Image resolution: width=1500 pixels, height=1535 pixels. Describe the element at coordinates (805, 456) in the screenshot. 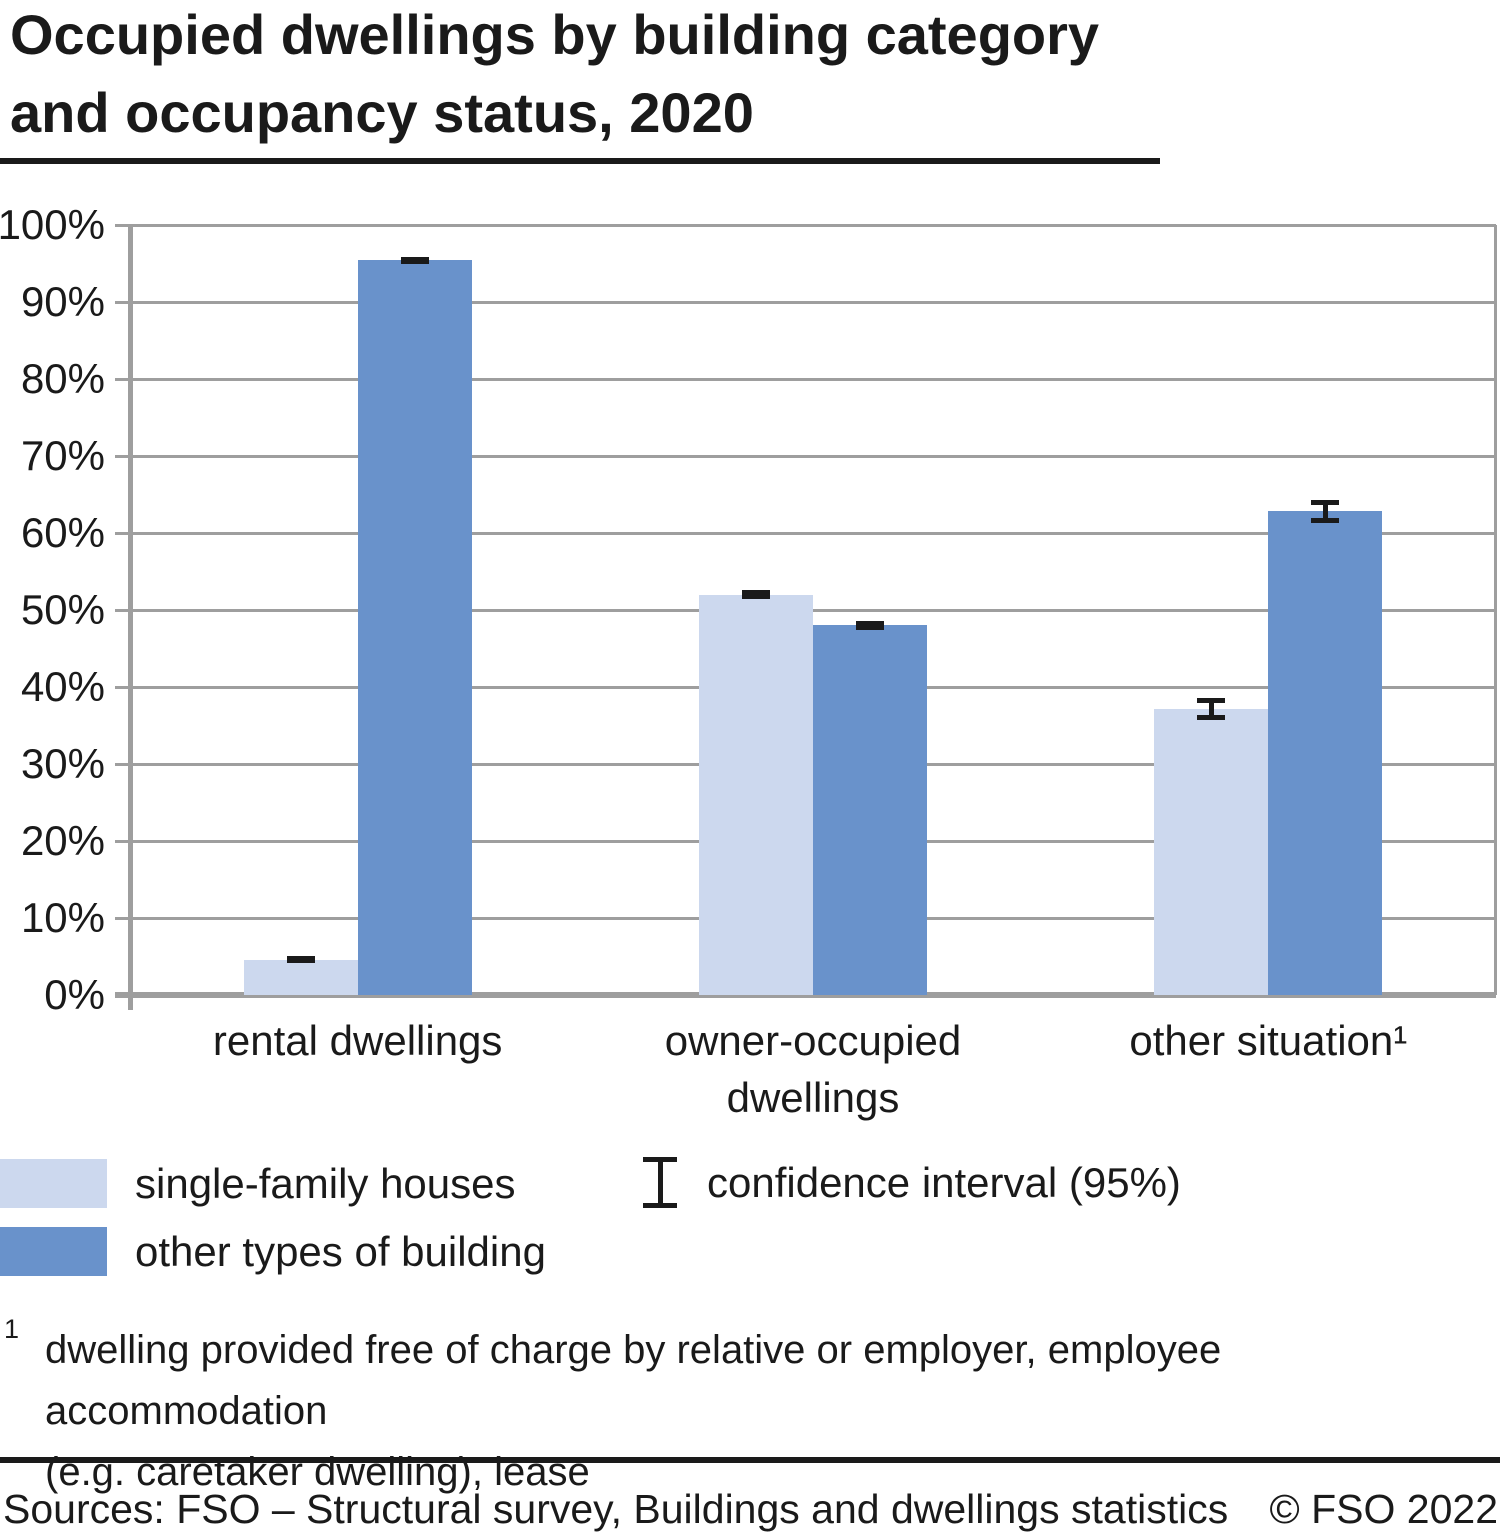

I see `gridline-70%` at that location.